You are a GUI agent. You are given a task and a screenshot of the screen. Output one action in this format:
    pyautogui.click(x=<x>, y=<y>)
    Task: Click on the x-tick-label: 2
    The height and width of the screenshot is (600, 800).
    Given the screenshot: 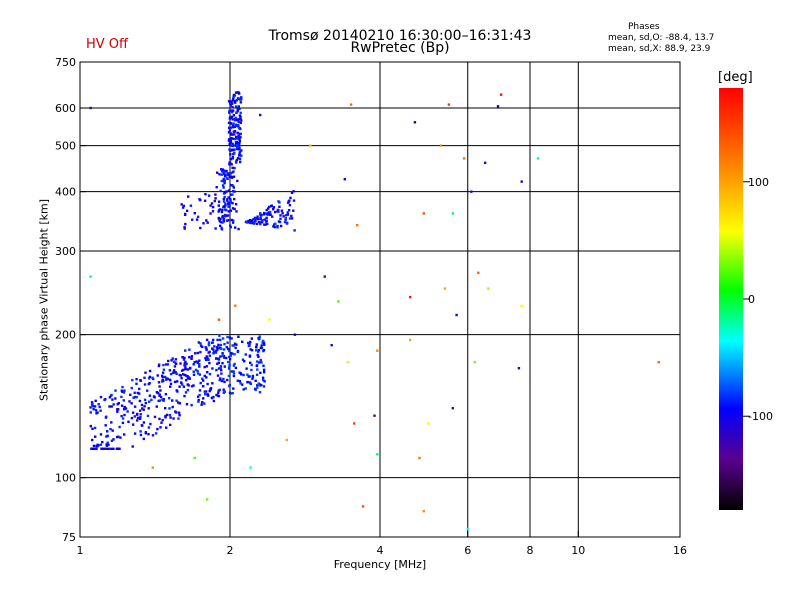 What is the action you would take?
    pyautogui.click(x=230, y=550)
    